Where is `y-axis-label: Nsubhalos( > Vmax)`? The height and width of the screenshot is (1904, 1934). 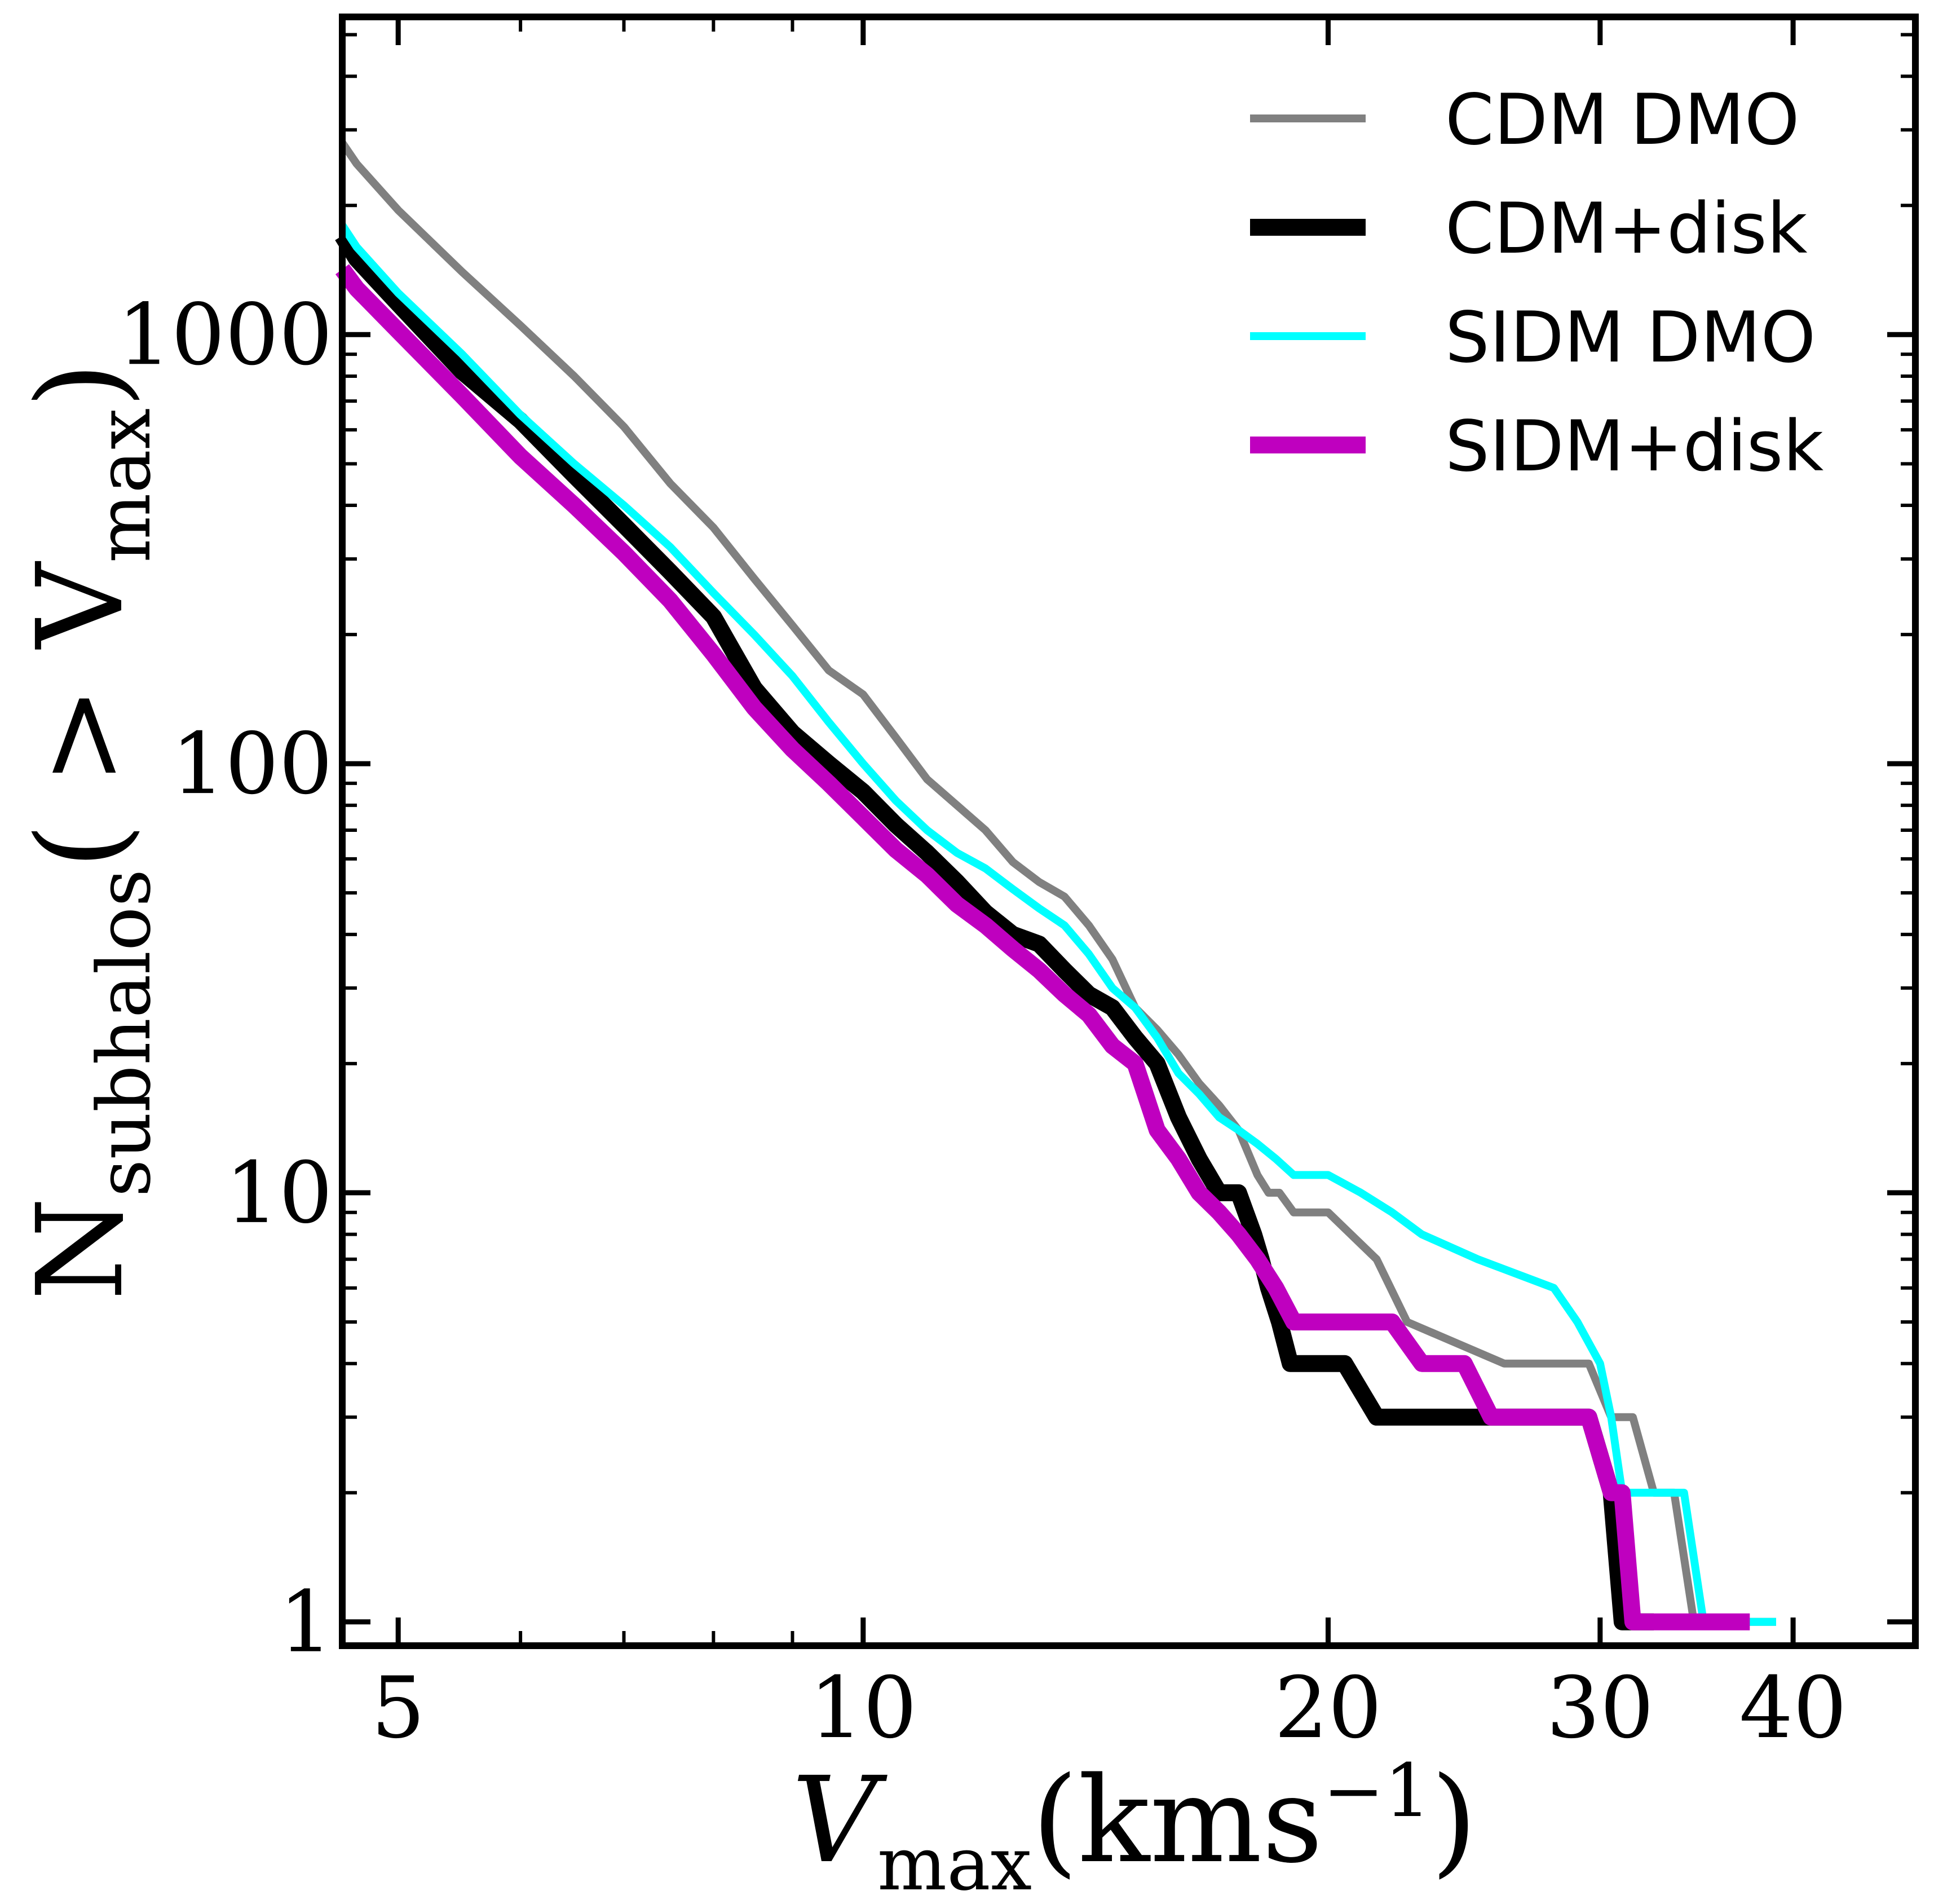
y-axis-label: Nsubhalos( > Vmax) is located at coordinates (89, 832).